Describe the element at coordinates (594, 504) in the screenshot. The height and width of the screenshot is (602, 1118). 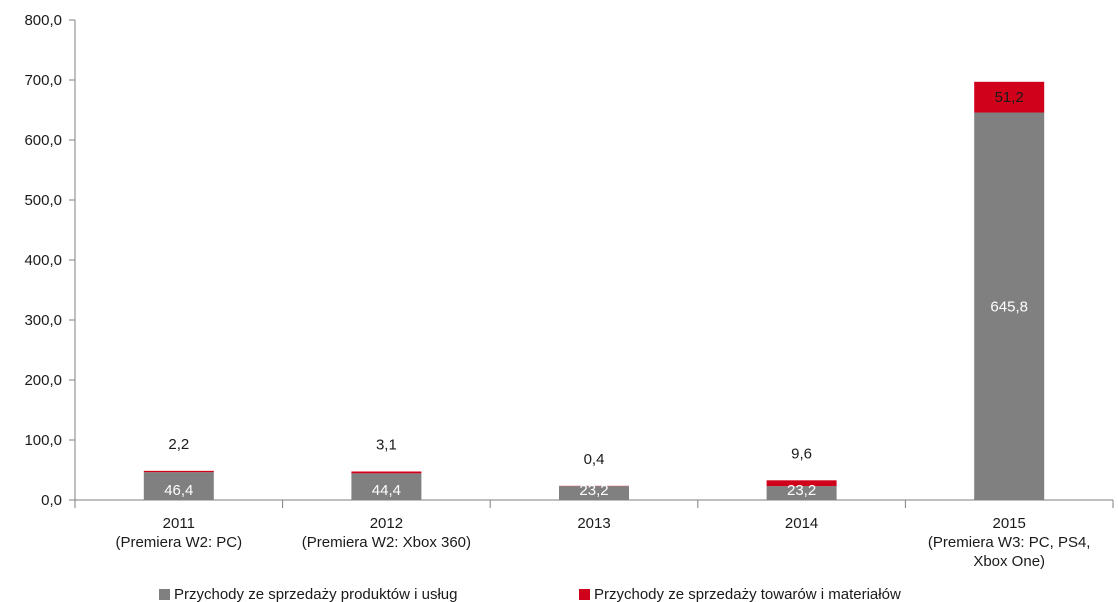
I see `x-axis-ticks` at that location.